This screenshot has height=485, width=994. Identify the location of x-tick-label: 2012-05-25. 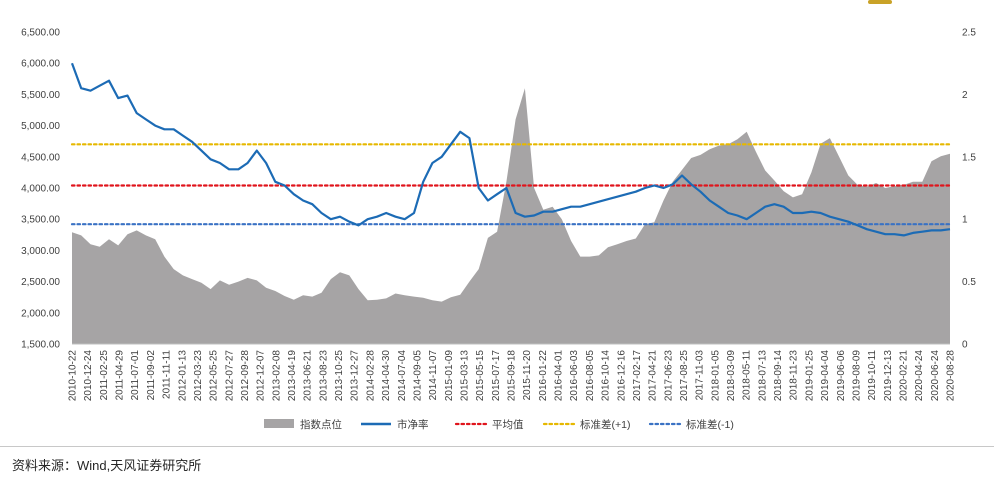
(214, 376).